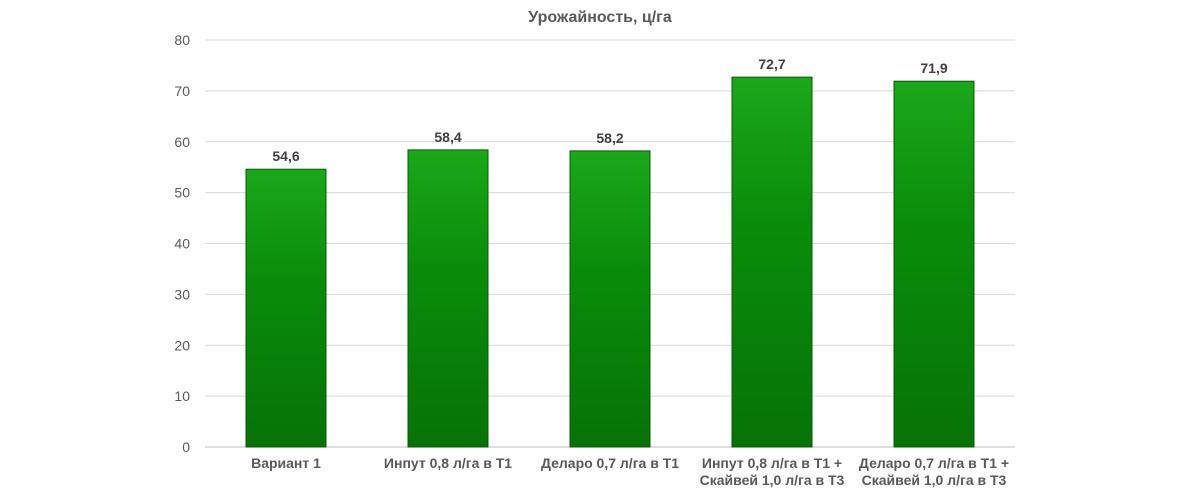 This screenshot has height=498, width=1200. I want to click on y-tick-label: 70, so click(182, 91).